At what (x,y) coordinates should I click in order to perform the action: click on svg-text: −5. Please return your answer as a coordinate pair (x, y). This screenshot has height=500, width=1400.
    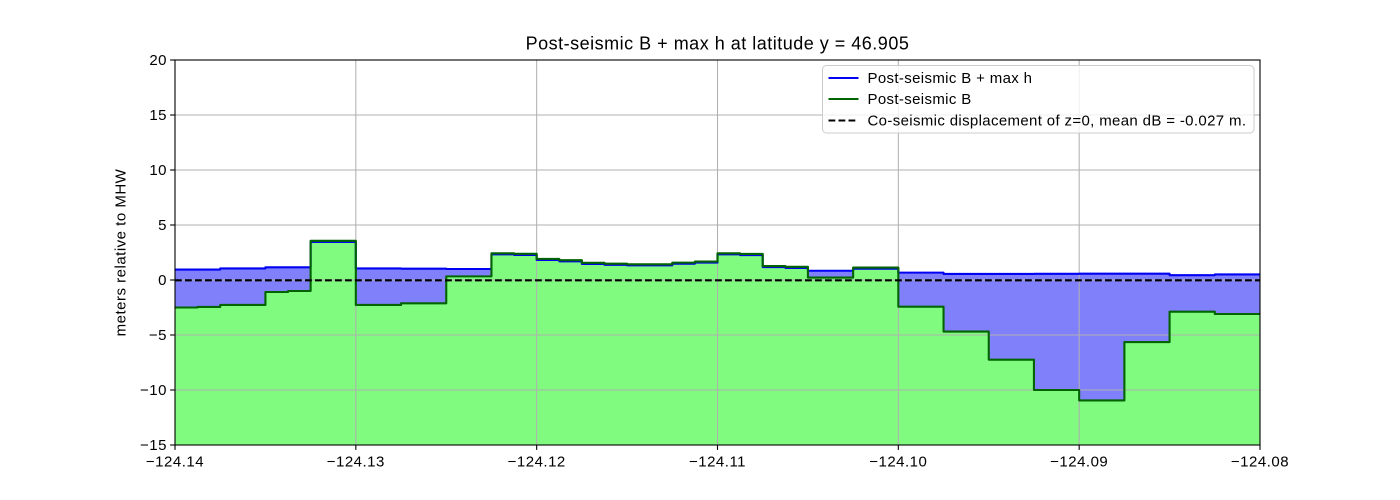
    Looking at the image, I should click on (158, 335).